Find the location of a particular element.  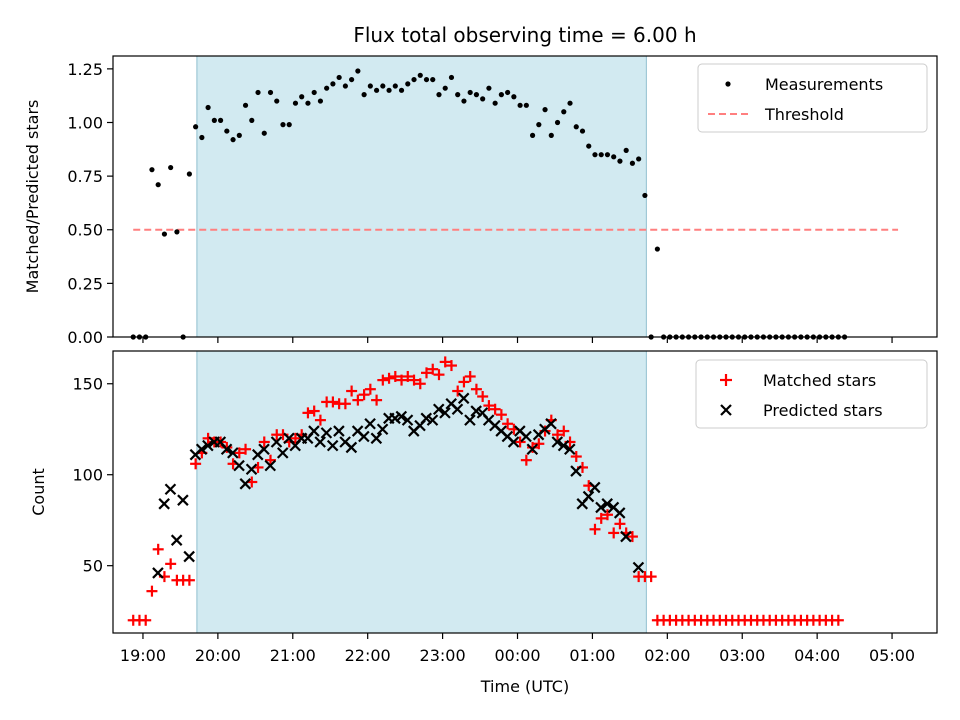

bottom-ytick-label: 50 is located at coordinates (93, 566).